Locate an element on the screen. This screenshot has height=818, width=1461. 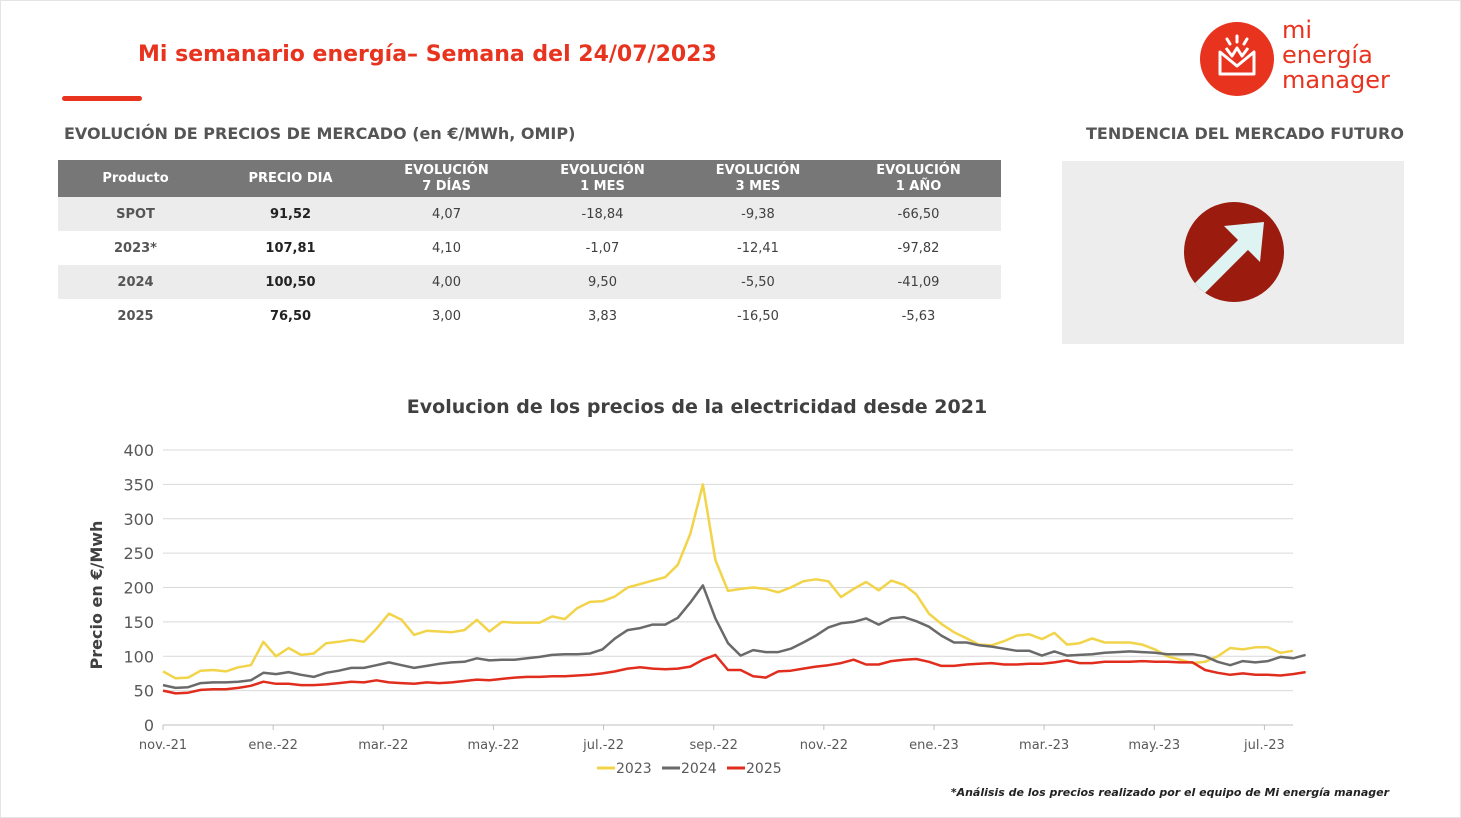
trend-section-title: TENDENCIA DEL MERCADO FUTURO is located at coordinates (1245, 133).